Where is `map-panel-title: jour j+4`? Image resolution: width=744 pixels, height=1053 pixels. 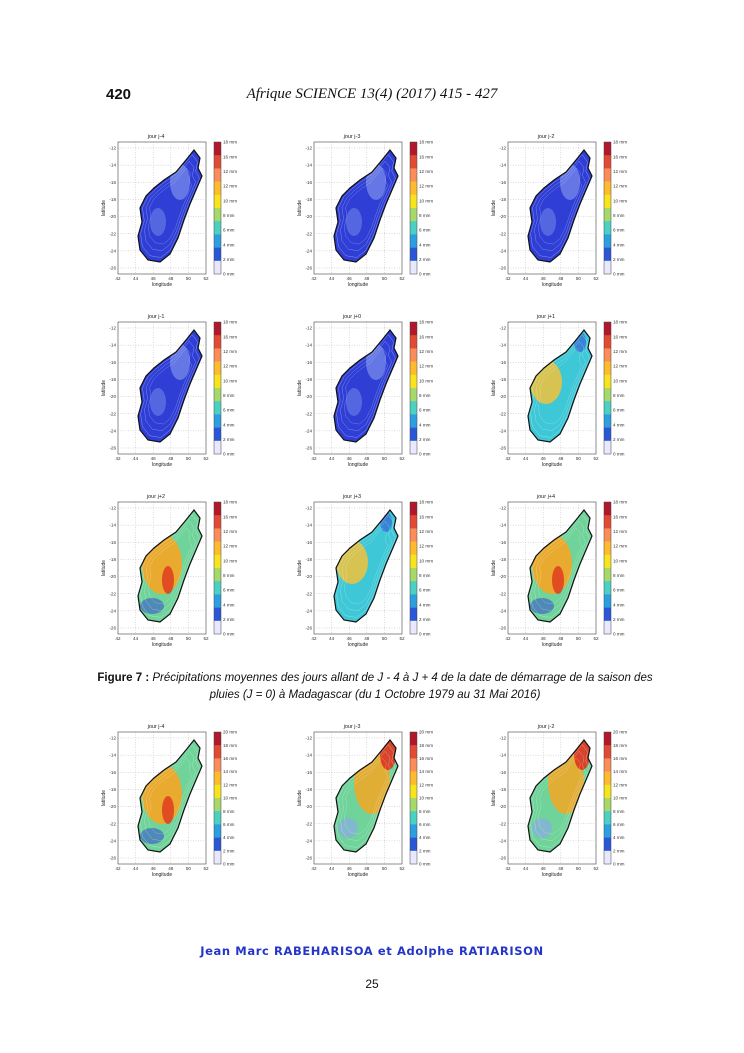 map-panel-title: jour j+4 is located at coordinates (545, 497).